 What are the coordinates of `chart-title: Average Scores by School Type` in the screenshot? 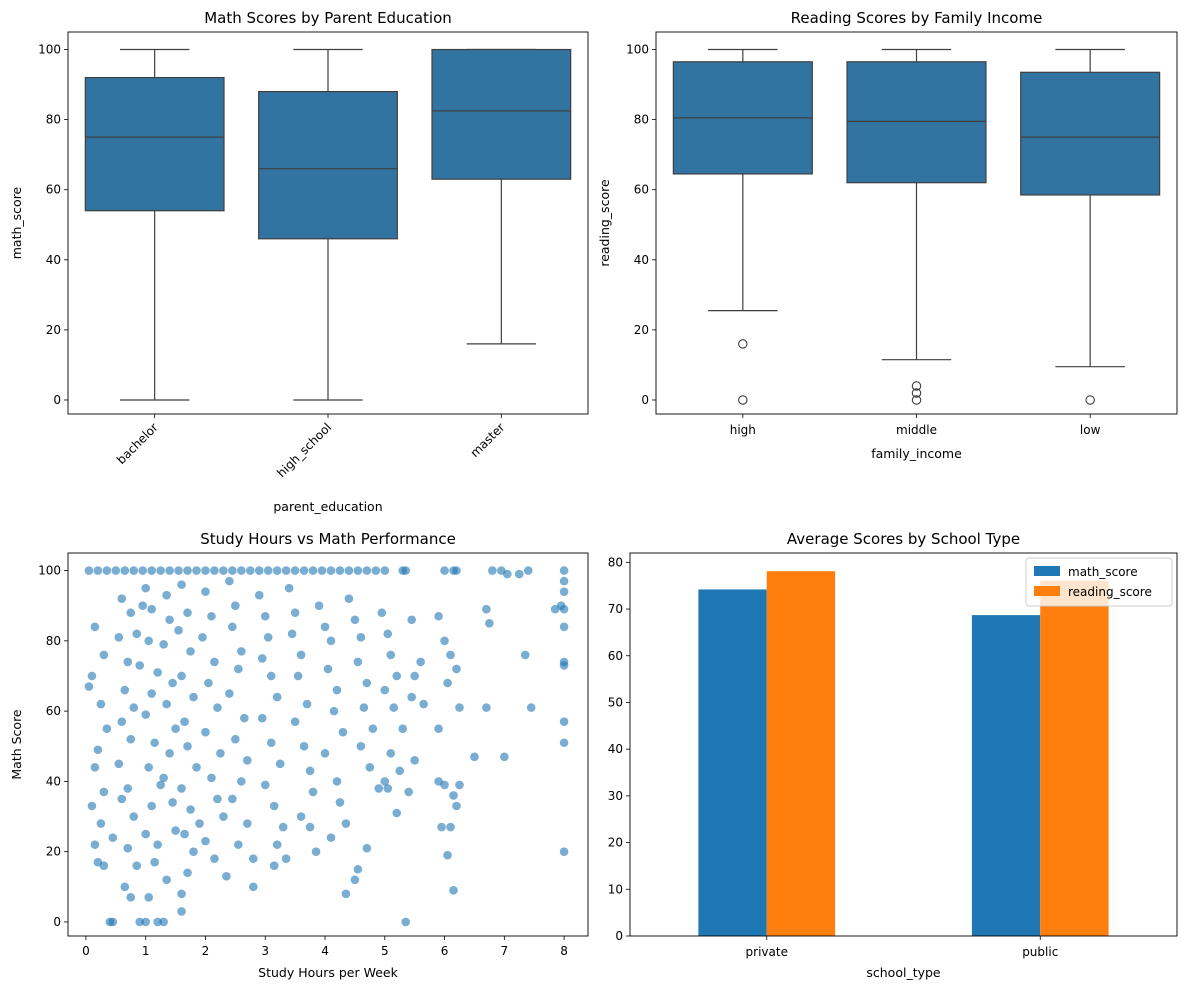 It's located at (903, 539).